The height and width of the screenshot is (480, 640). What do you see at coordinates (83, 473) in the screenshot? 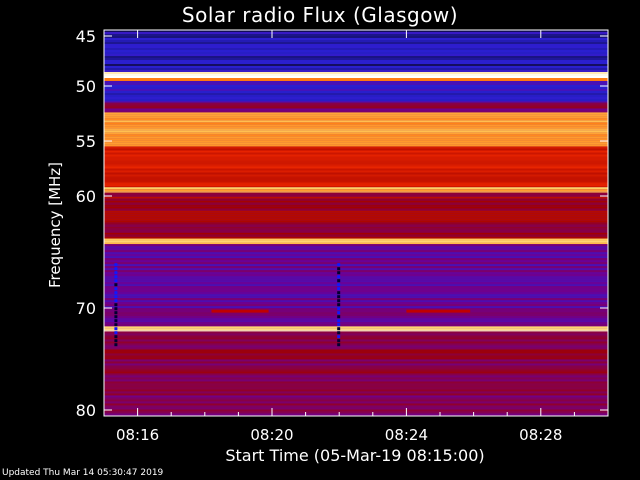
I see `updated-timestamp: Updated Thu Mar 14 05:30:47 2019` at bounding box center [83, 473].